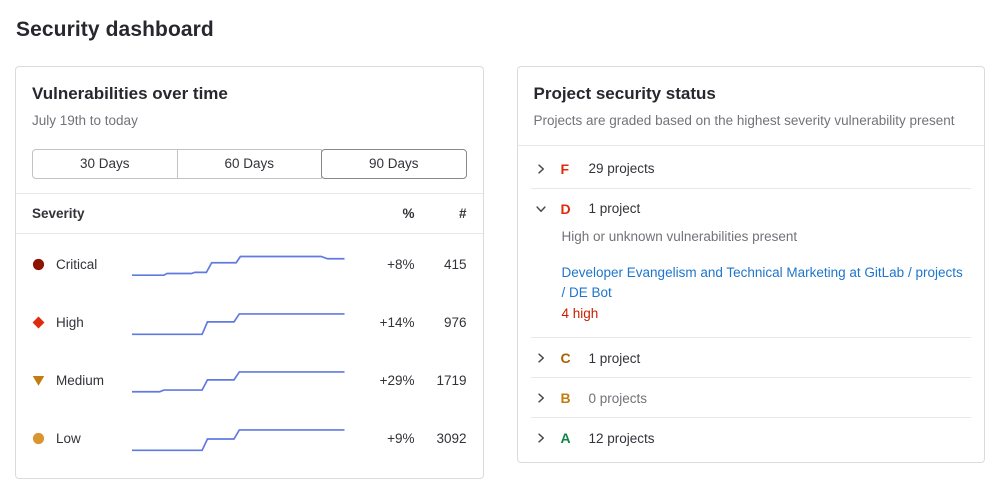  What do you see at coordinates (38, 264) in the screenshot?
I see `critical-severity-icon` at bounding box center [38, 264].